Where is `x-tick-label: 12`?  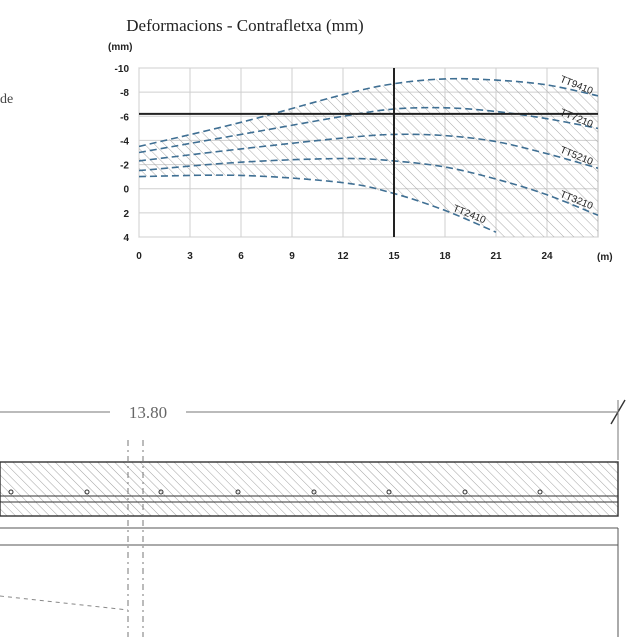
x-tick-label: 12 is located at coordinates (343, 256).